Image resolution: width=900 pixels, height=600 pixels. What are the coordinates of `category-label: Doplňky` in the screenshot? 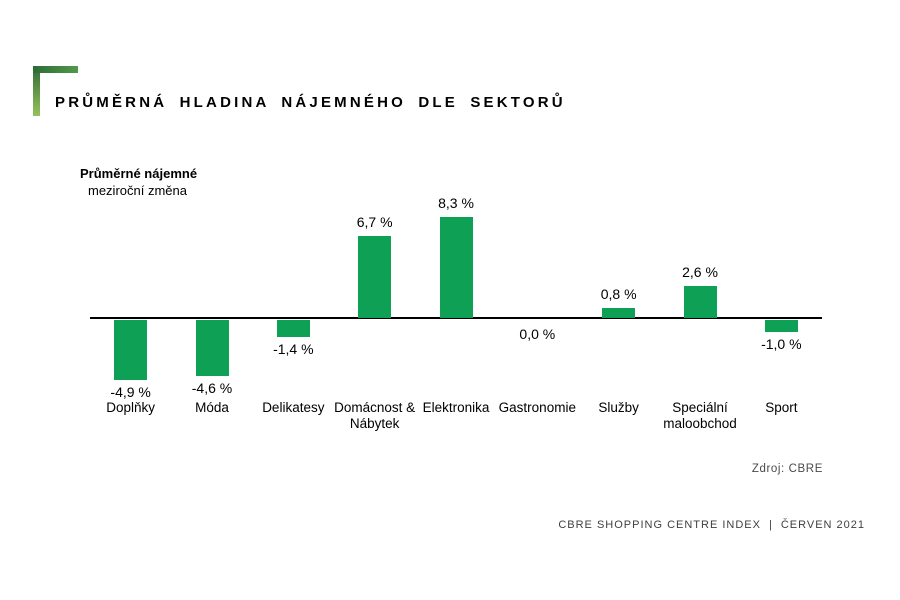 It's located at (131, 407).